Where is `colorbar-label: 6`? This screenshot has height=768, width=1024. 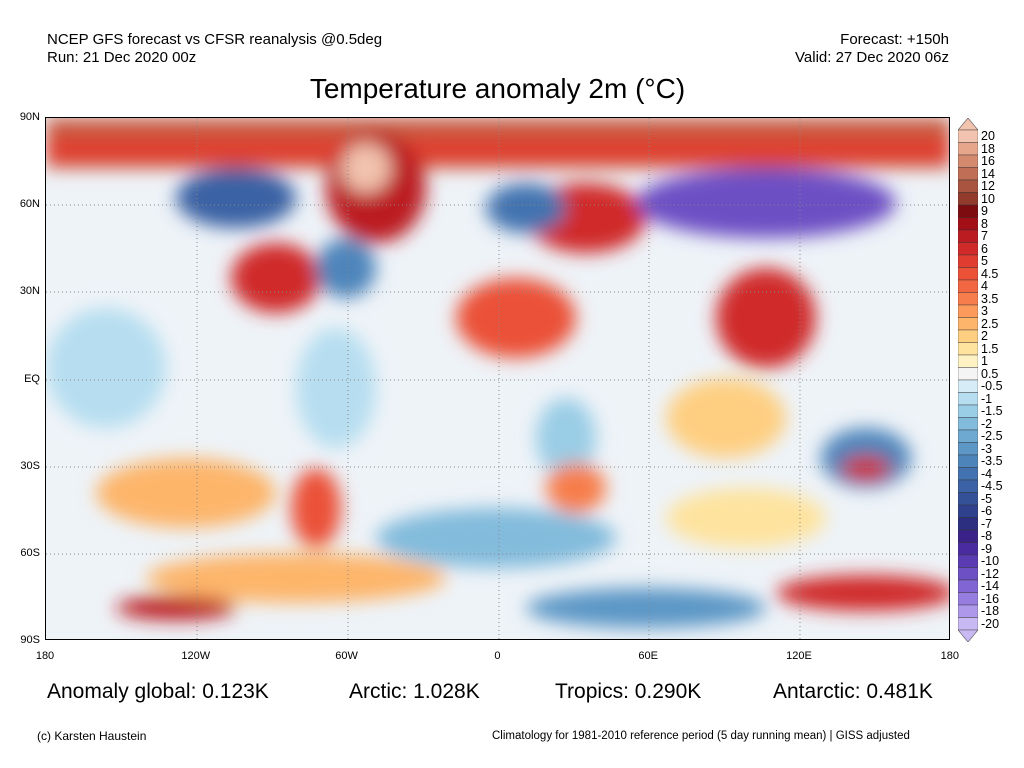
colorbar-label: 6 is located at coordinates (984, 248).